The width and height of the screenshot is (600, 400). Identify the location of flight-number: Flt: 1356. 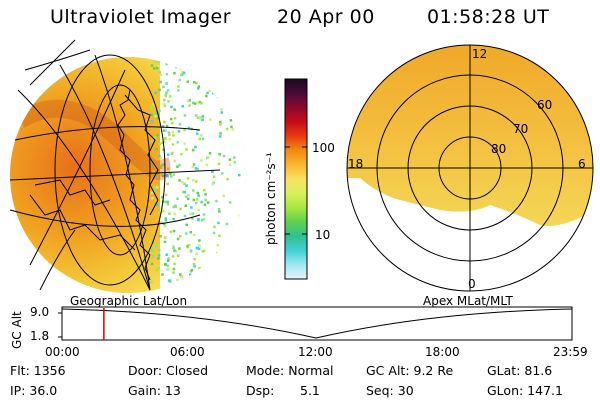
(38, 370).